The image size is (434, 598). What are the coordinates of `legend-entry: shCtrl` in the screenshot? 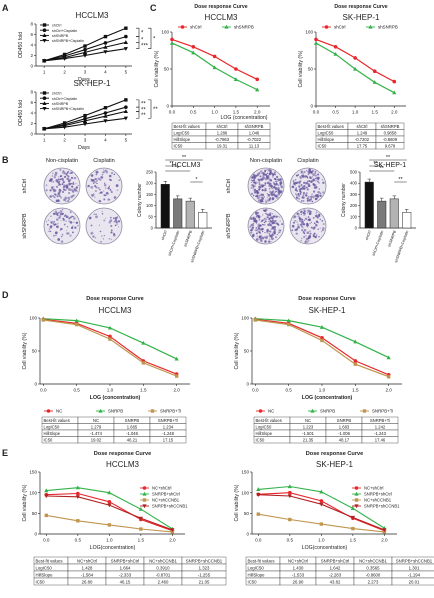 It's located at (339, 27).